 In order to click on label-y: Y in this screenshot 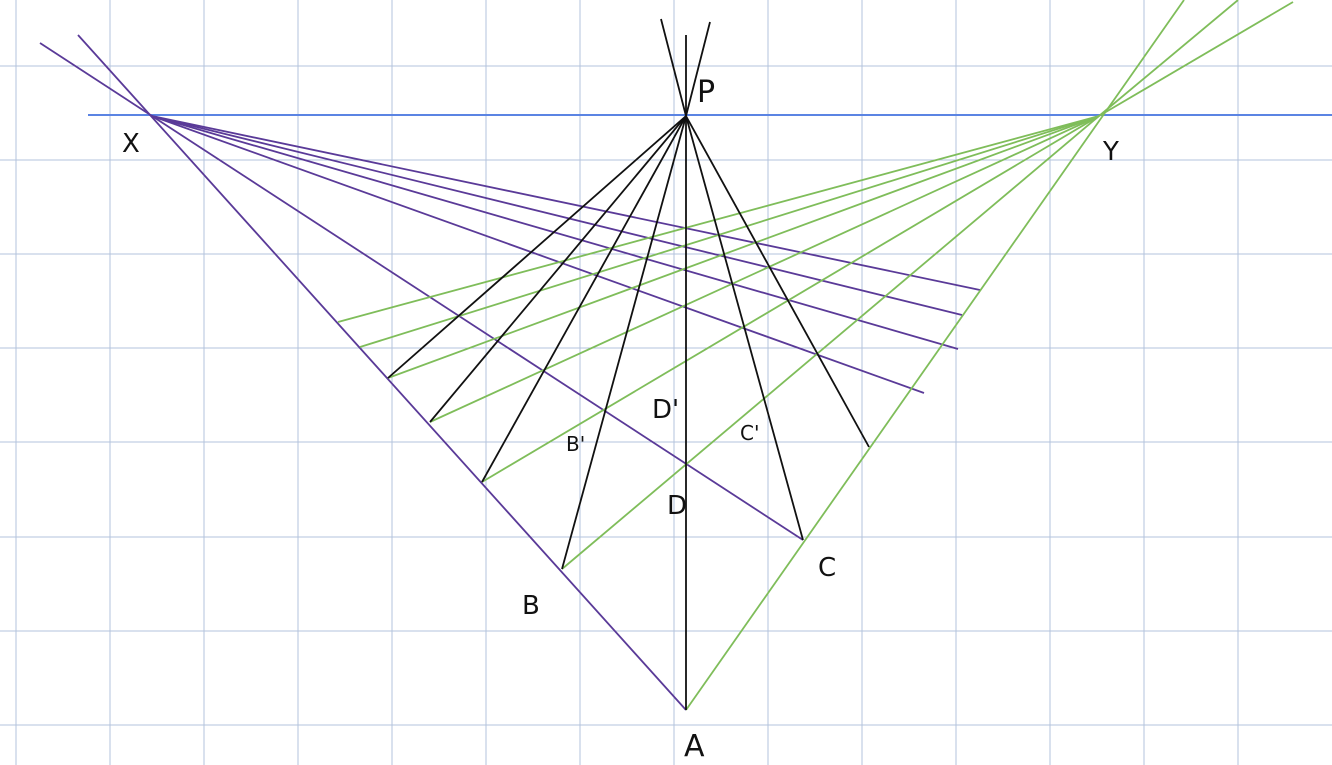, I will do `click(1110, 152)`.